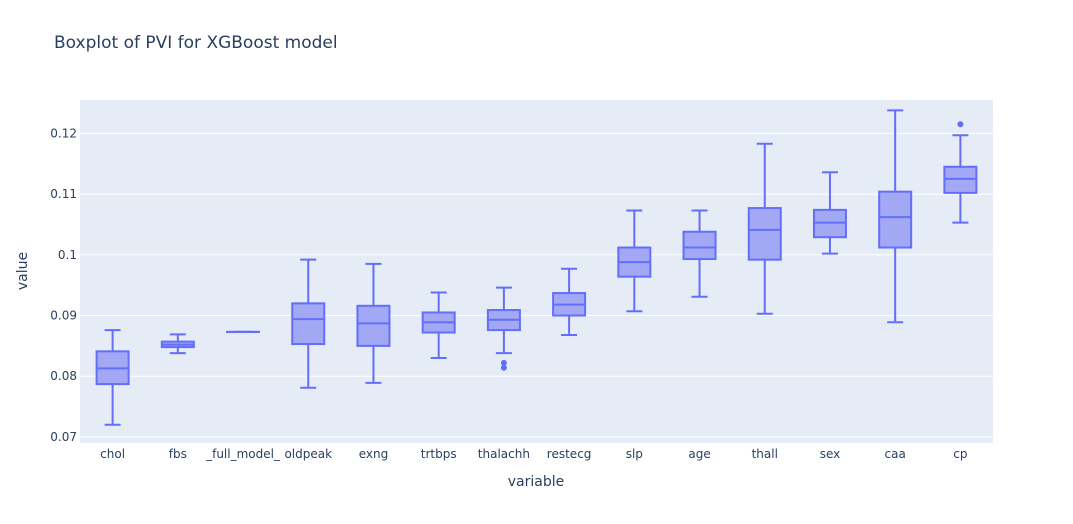 This screenshot has width=1073, height=524. Describe the element at coordinates (634, 454) in the screenshot. I see `x-tick-label: slp` at that location.